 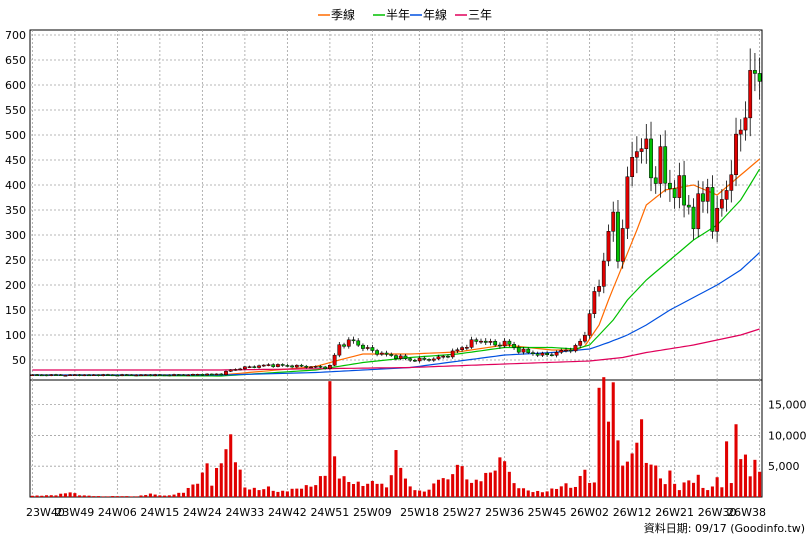 I want to click on week-tick-label: 26W30, so click(x=717, y=512).